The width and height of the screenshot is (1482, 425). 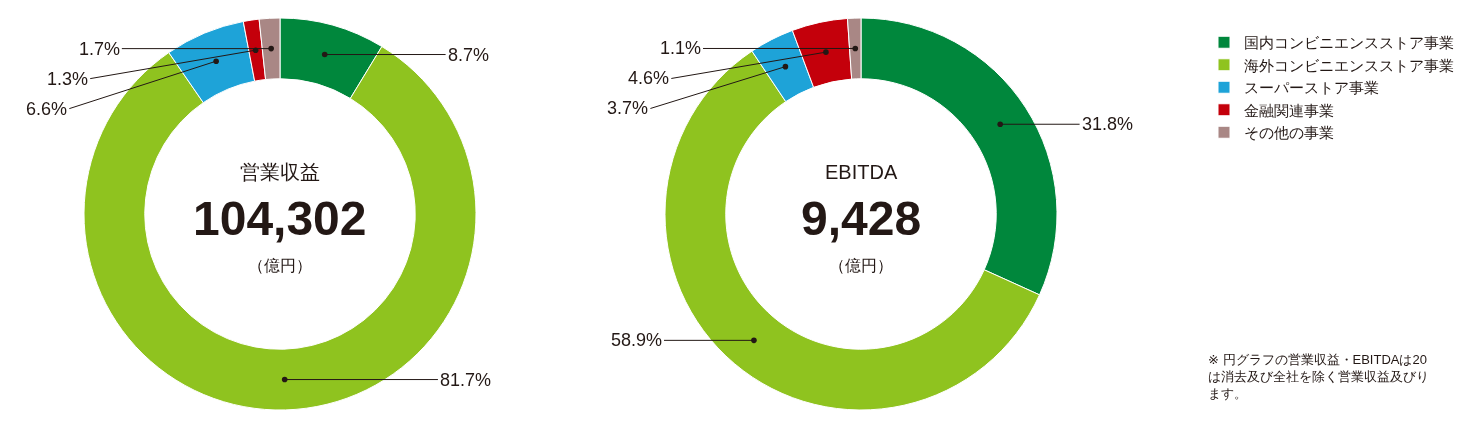 I want to click on text: EBITDA, so click(x=861, y=172).